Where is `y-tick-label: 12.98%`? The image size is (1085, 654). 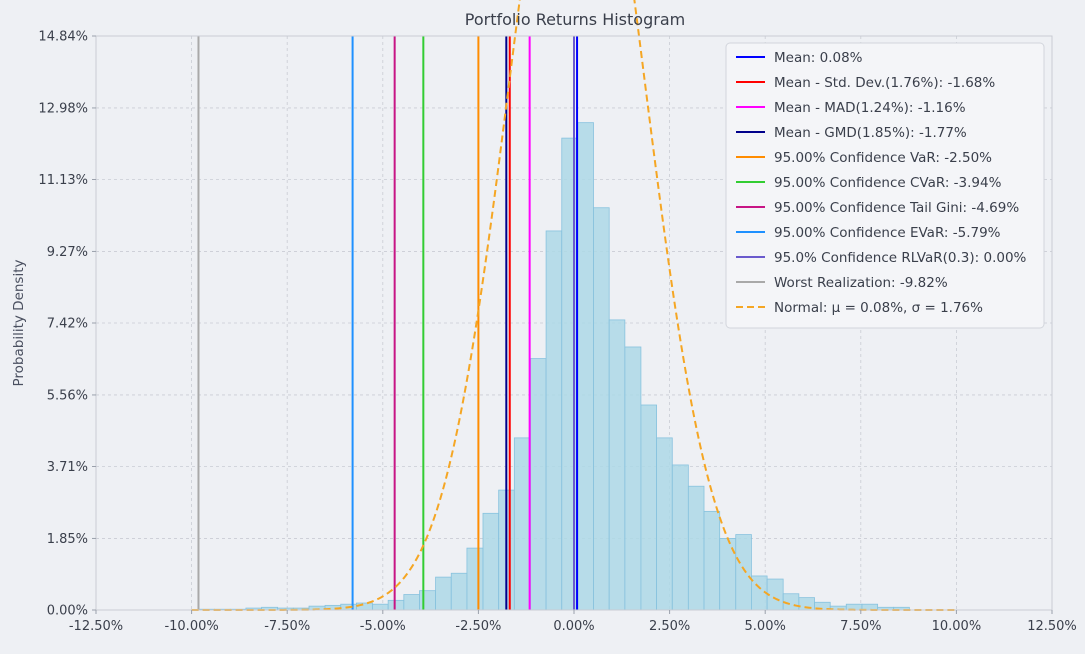
y-tick-label: 12.98% is located at coordinates (63, 108).